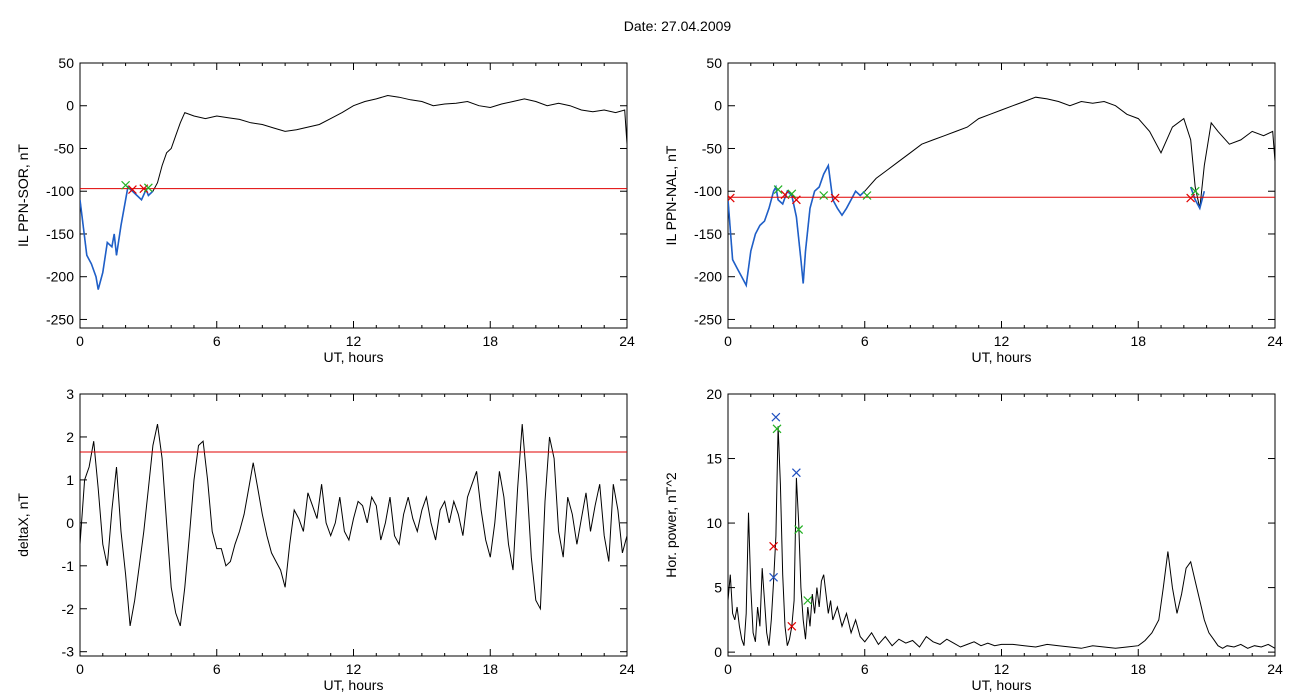 The image size is (1300, 700). Describe the element at coordinates (68, 609) in the screenshot. I see `y-tick-label: -2` at that location.